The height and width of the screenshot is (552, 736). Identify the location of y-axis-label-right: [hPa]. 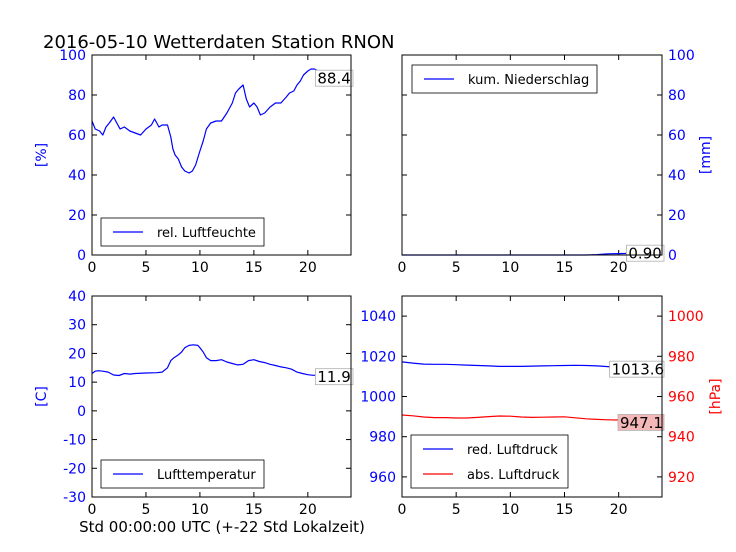
(716, 396).